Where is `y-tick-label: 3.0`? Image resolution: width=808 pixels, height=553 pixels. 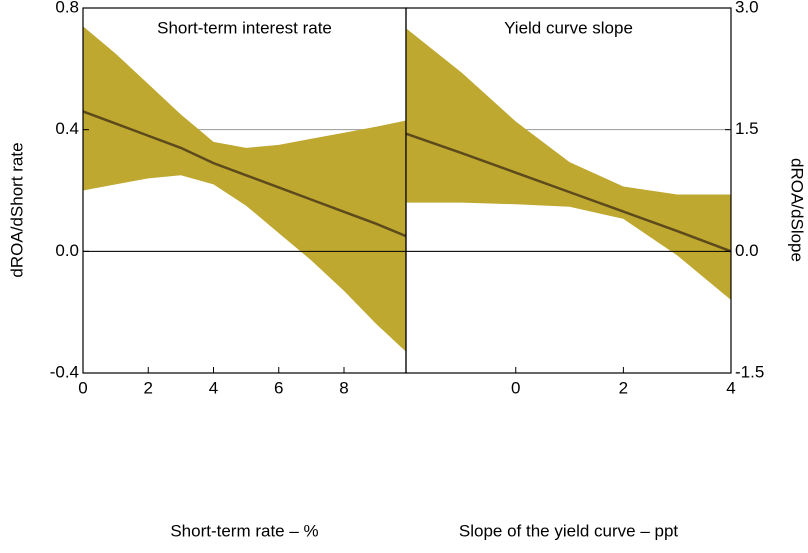 y-tick-label: 3.0 is located at coordinates (747, 8).